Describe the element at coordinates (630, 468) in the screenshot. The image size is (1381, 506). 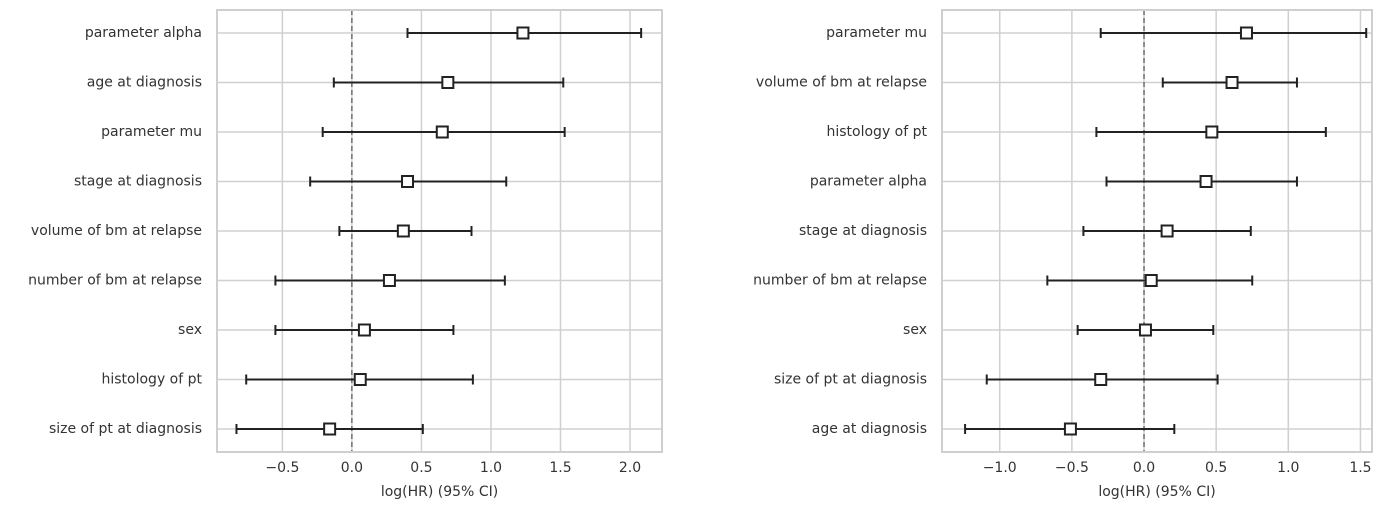
I see `x-tick-label: 2.0` at that location.